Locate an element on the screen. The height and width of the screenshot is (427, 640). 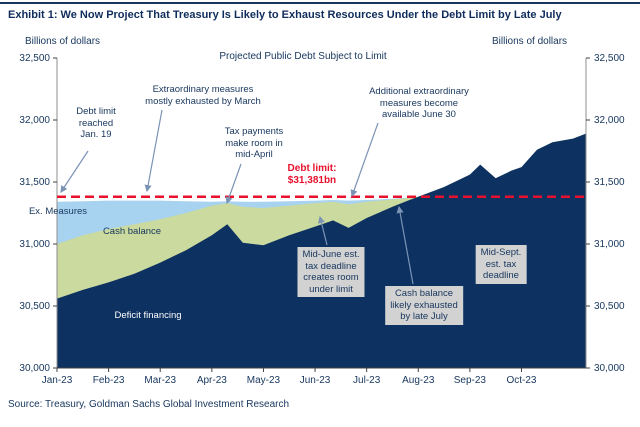
x-tick-label-oct-23: Oct-23 is located at coordinates (521, 380).